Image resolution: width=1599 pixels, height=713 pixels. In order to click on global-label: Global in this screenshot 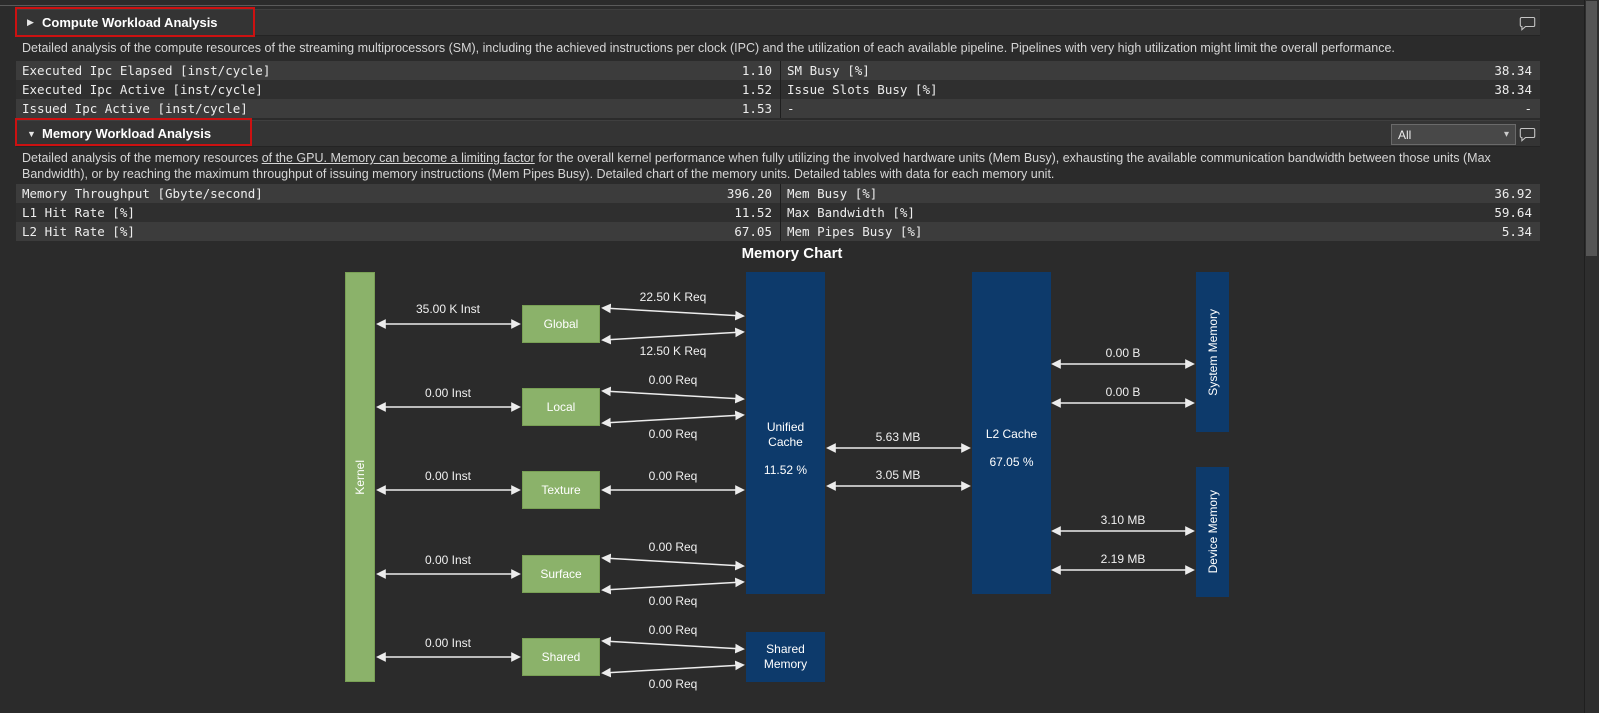, I will do `click(561, 324)`.